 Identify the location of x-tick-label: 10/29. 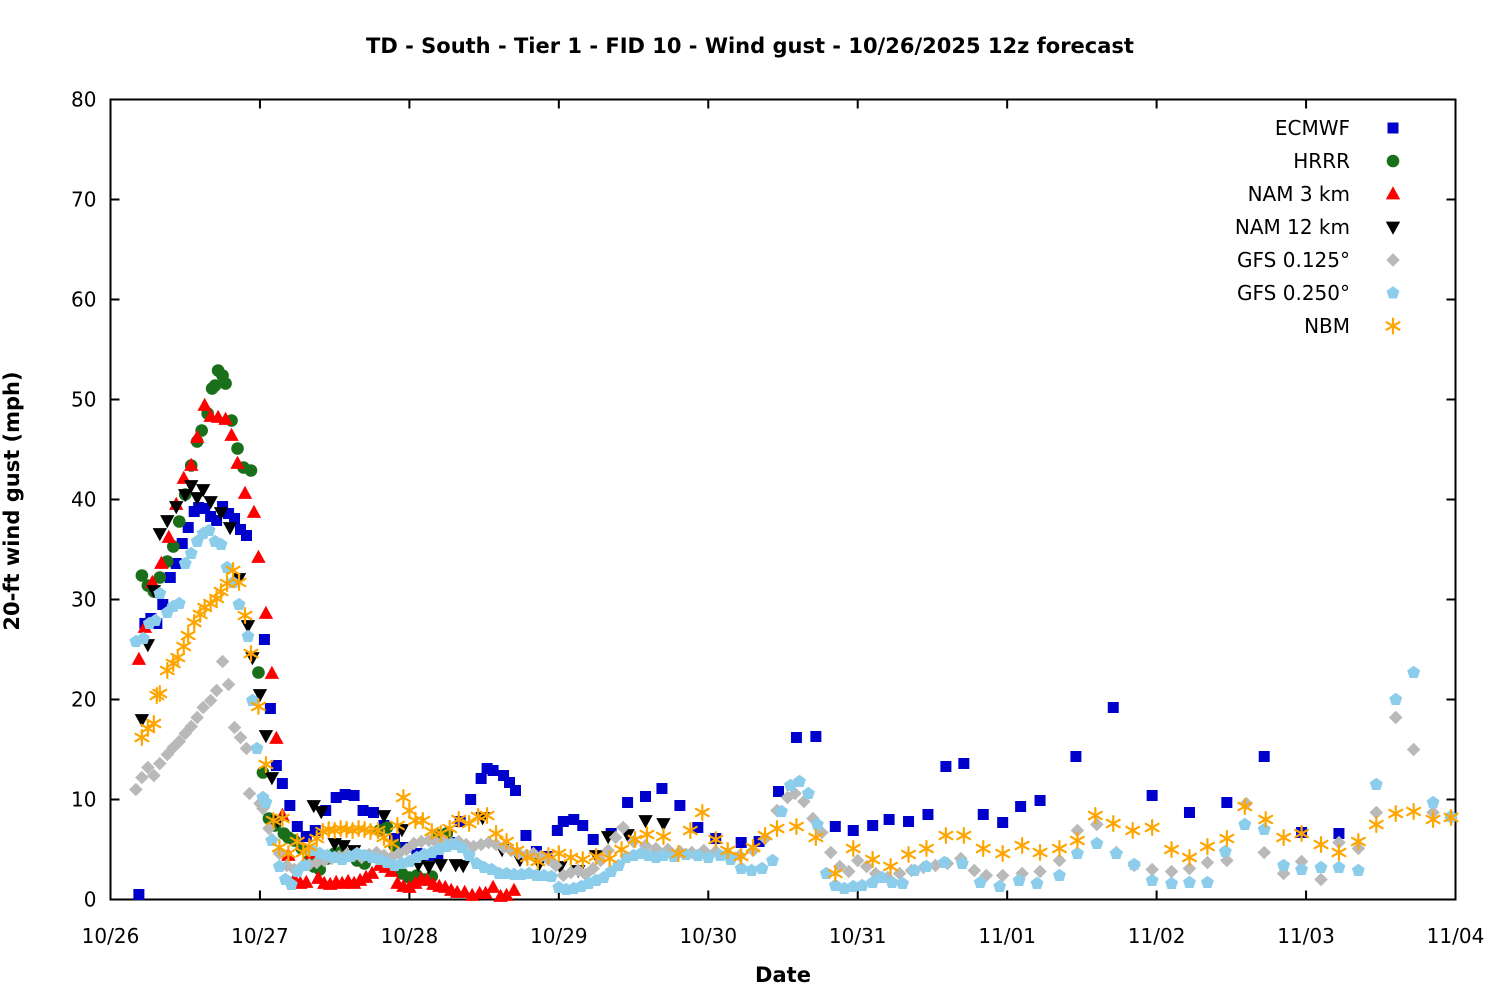
(559, 936).